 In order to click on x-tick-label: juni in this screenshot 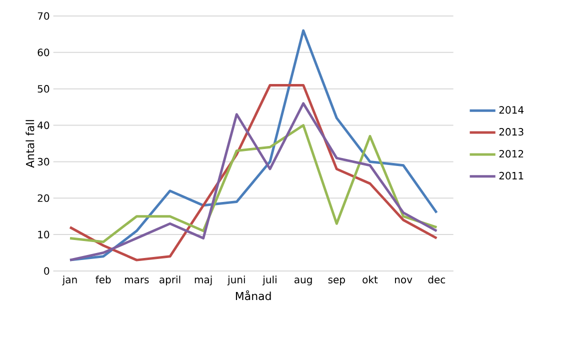, I will do `click(236, 281)`.